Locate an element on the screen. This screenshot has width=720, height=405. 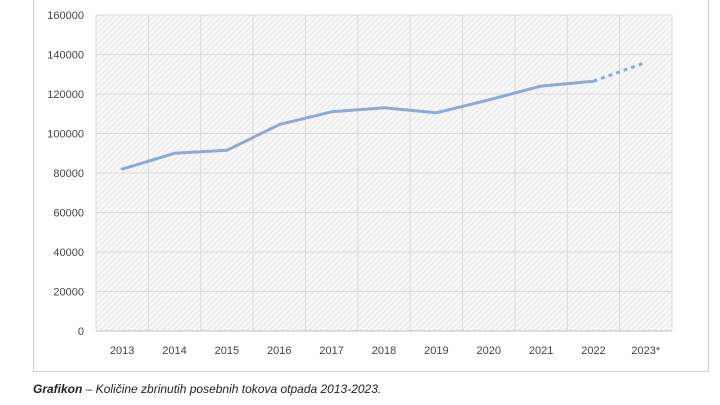
x-tick-label: 2015 is located at coordinates (227, 351).